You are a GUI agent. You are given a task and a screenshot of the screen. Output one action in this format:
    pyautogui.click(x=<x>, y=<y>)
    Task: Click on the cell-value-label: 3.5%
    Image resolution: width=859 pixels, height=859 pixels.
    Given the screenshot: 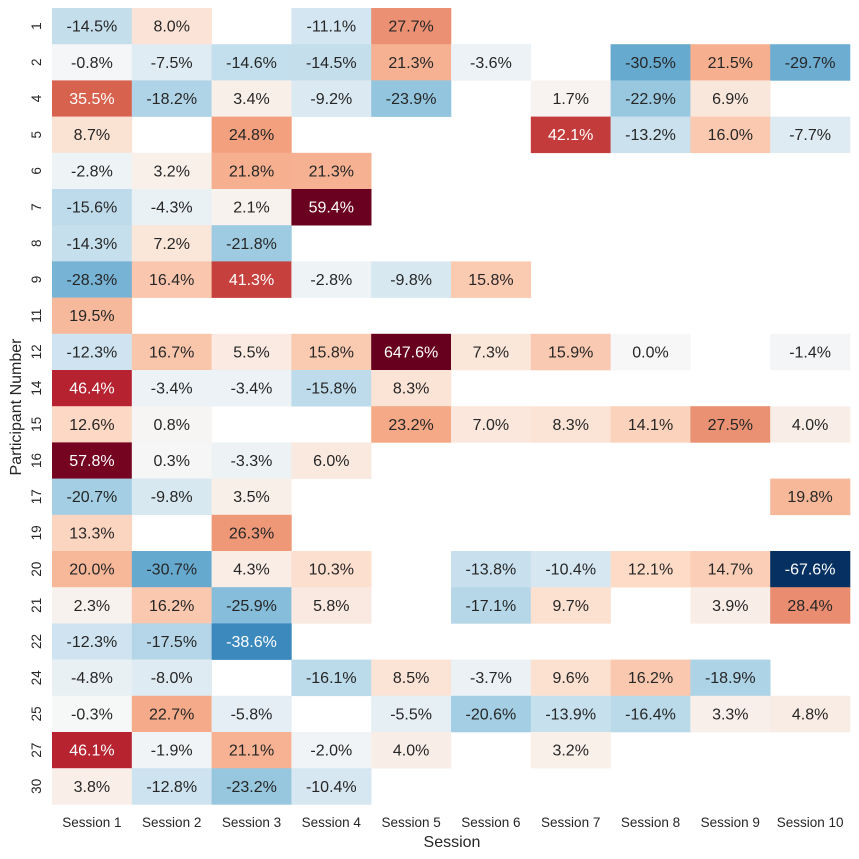 What is the action you would take?
    pyautogui.click(x=251, y=497)
    